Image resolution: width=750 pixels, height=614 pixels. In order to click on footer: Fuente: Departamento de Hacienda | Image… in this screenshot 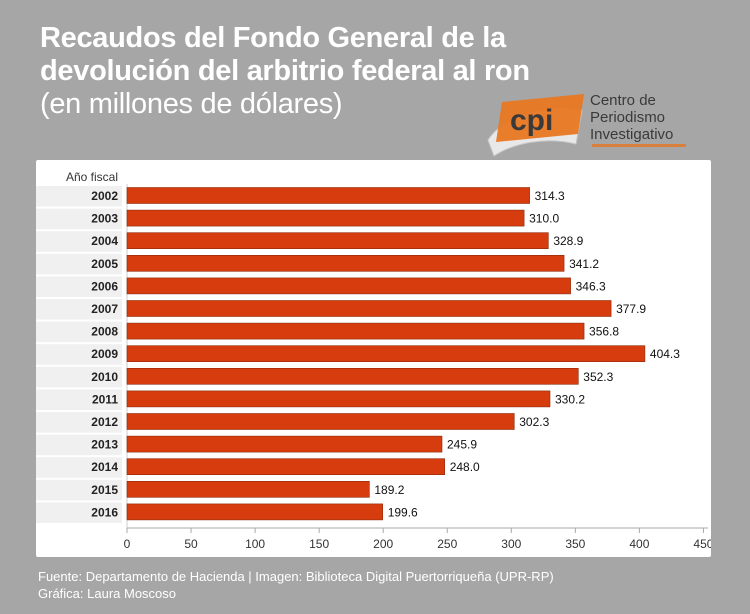, I will do `click(296, 585)`.